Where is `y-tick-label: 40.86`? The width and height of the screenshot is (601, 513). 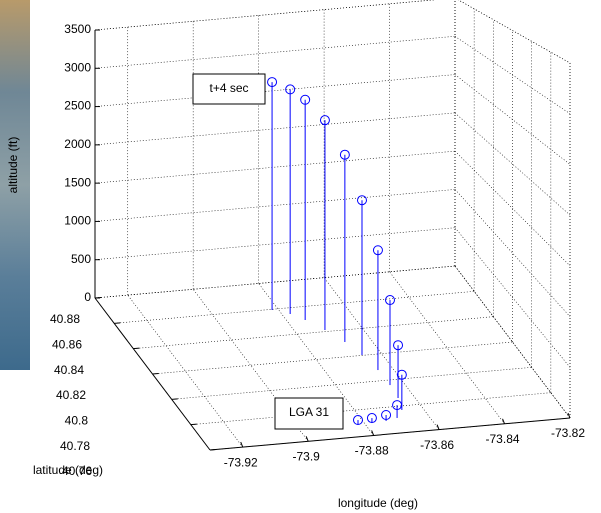
y-tick-label: 40.86 is located at coordinates (67, 345).